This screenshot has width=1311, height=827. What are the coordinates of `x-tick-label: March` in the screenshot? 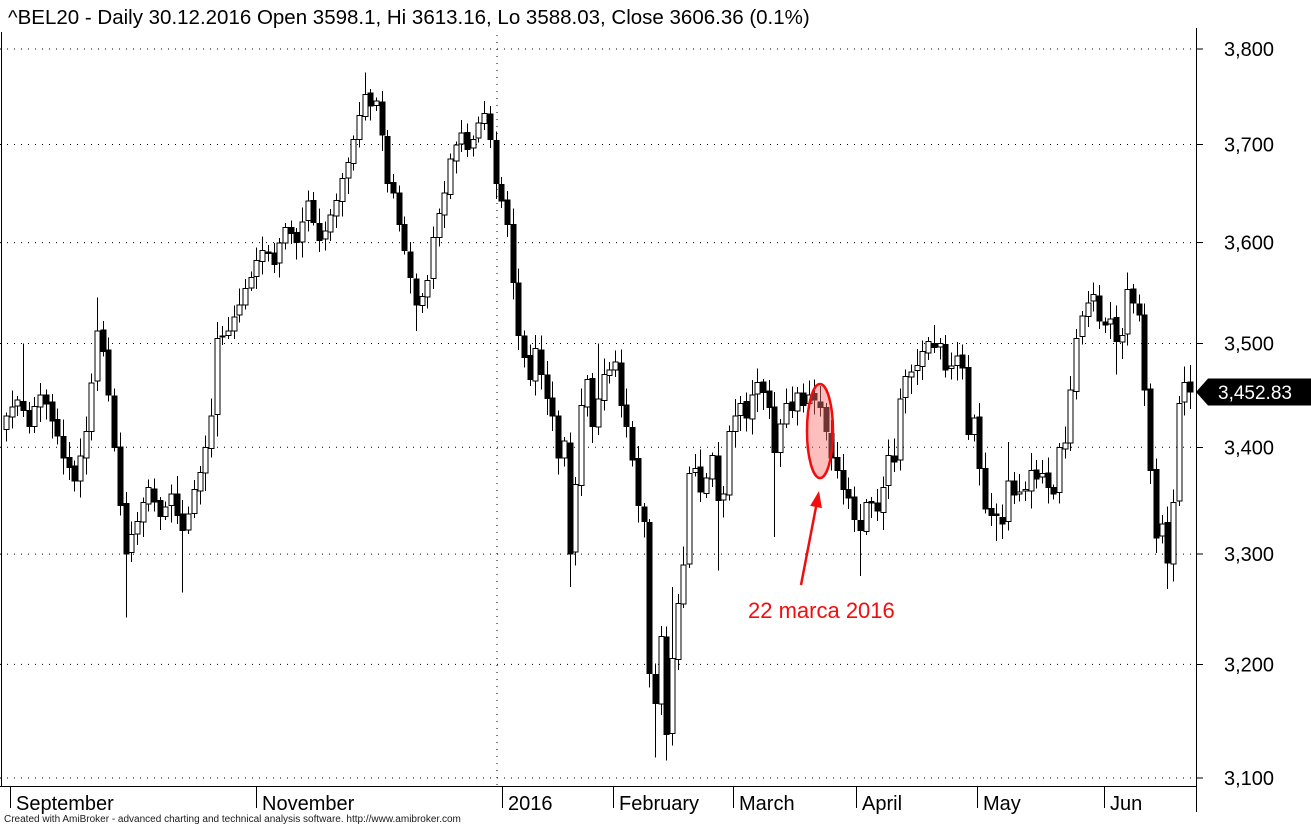 It's located at (767, 804).